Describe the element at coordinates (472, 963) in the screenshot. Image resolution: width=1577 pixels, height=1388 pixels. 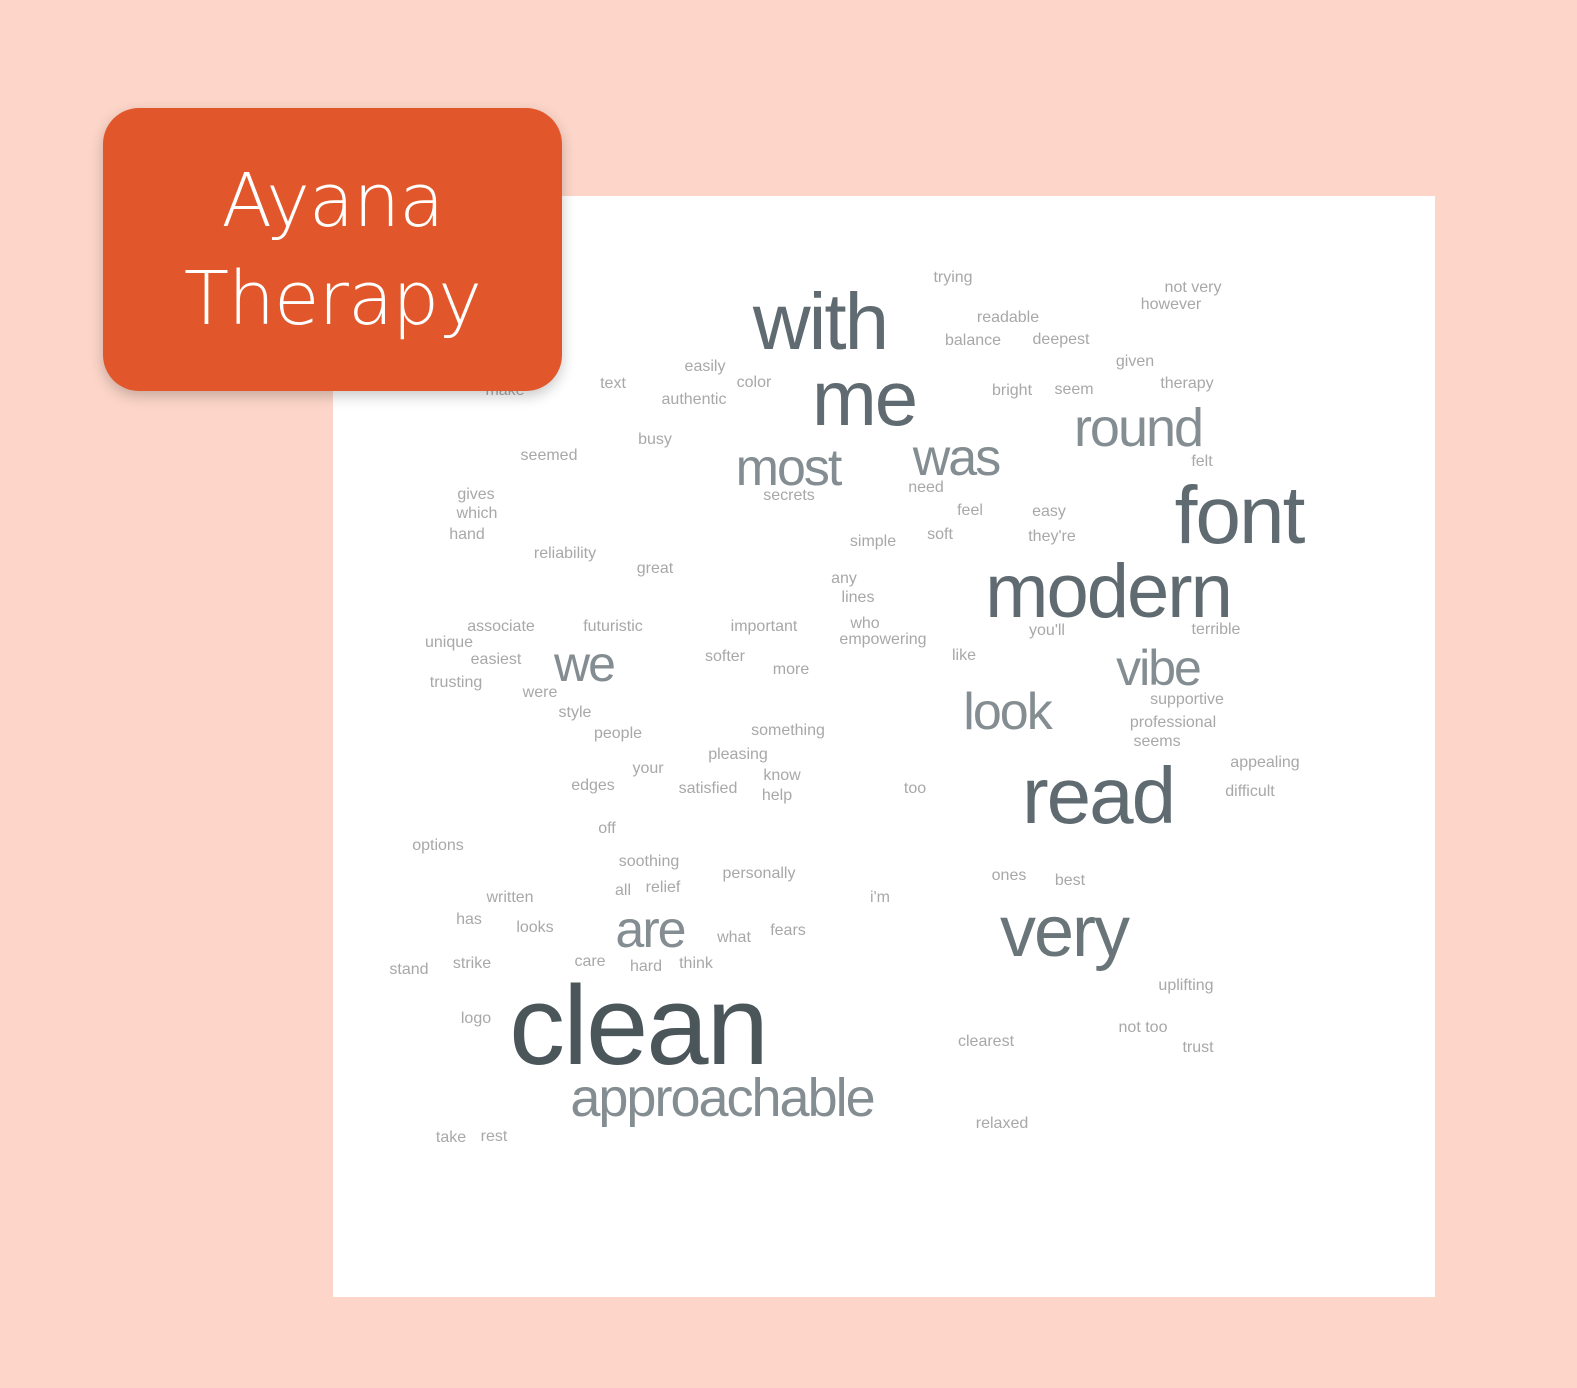
I see `cloud-word-strike: strike` at that location.